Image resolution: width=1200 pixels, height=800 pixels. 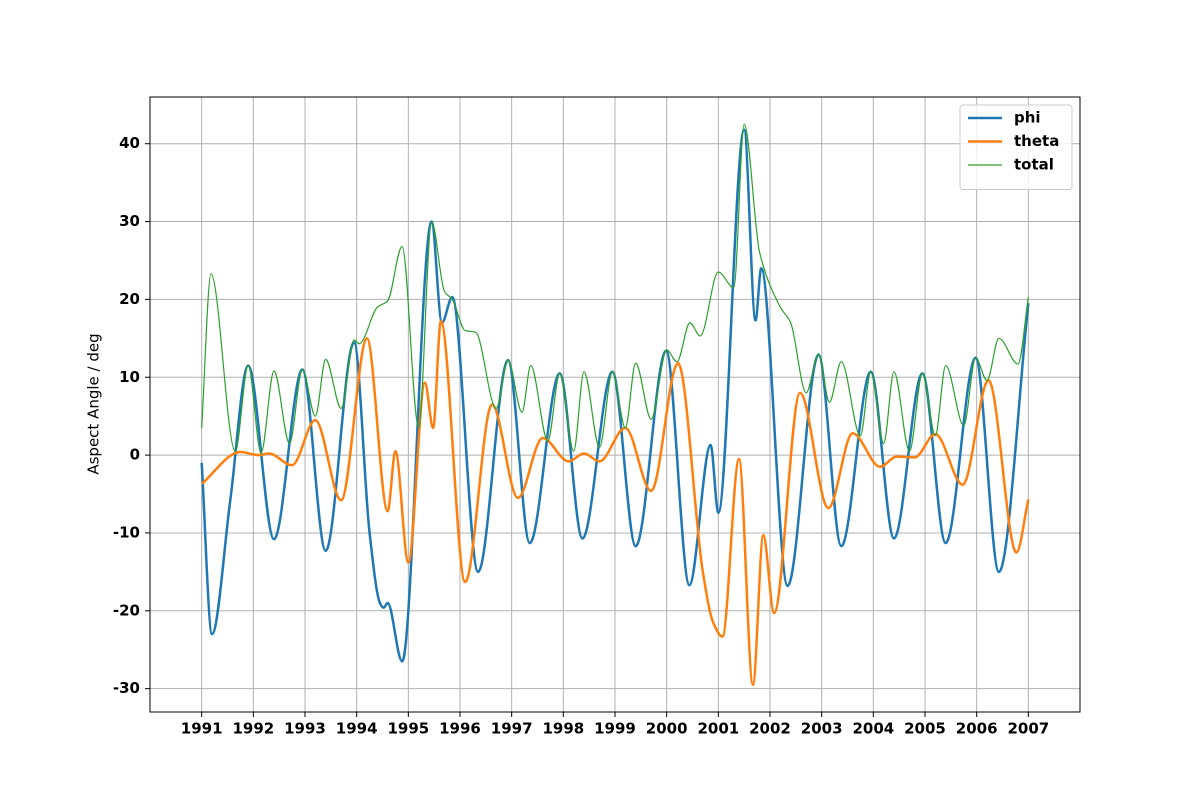 I want to click on legend-box, so click(x=1016, y=147).